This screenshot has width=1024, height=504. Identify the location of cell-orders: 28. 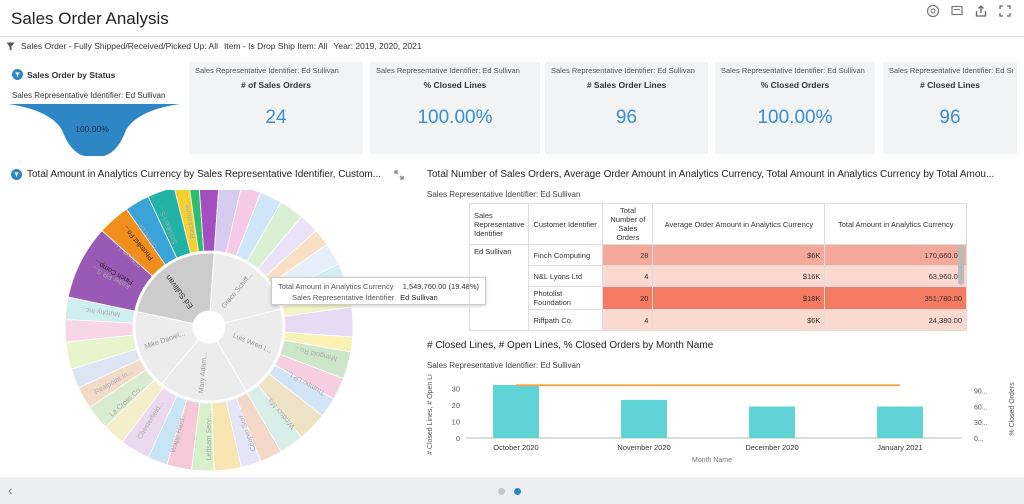
(628, 255).